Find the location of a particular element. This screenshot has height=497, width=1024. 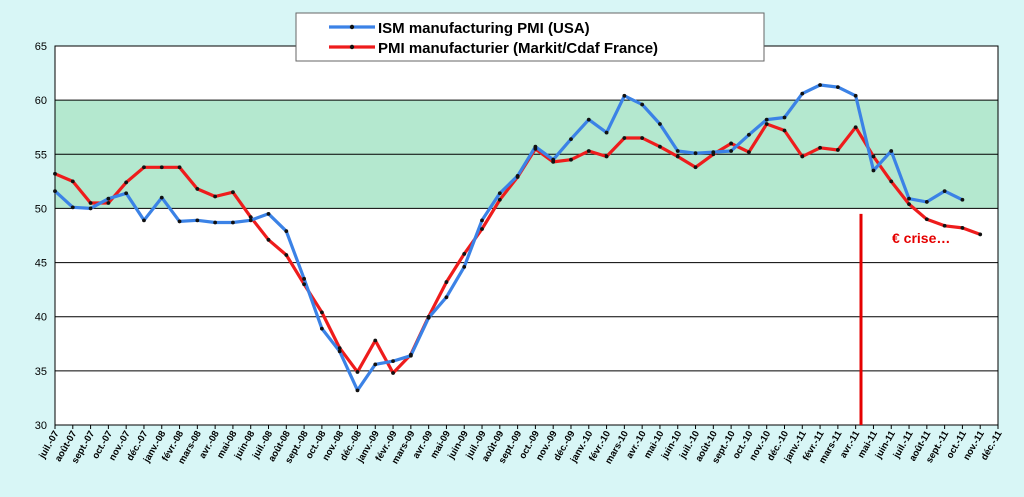

y-tick-label: 50 is located at coordinates (41, 209).